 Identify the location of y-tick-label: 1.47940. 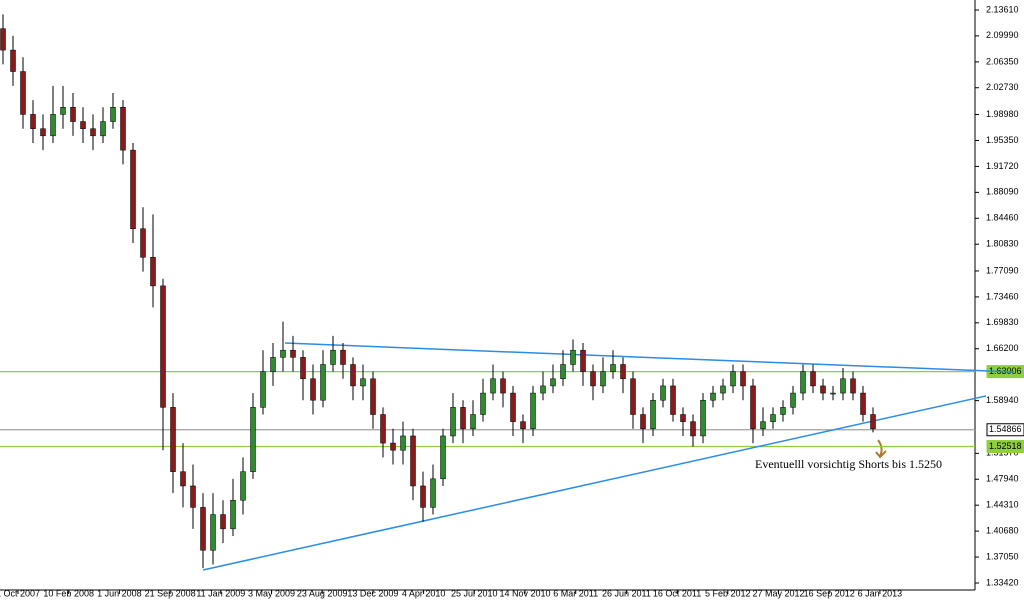
(1002, 479).